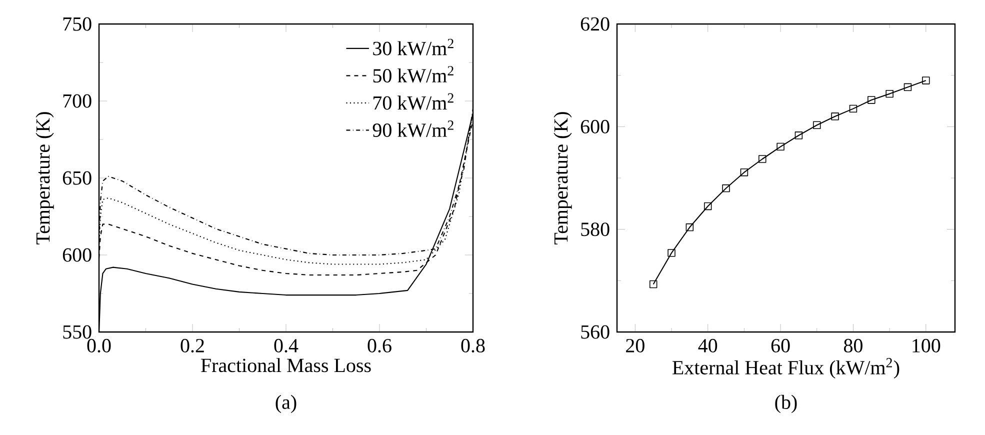  I want to click on legend-label: 30 kW/m$^{2}$, so click(413, 47).